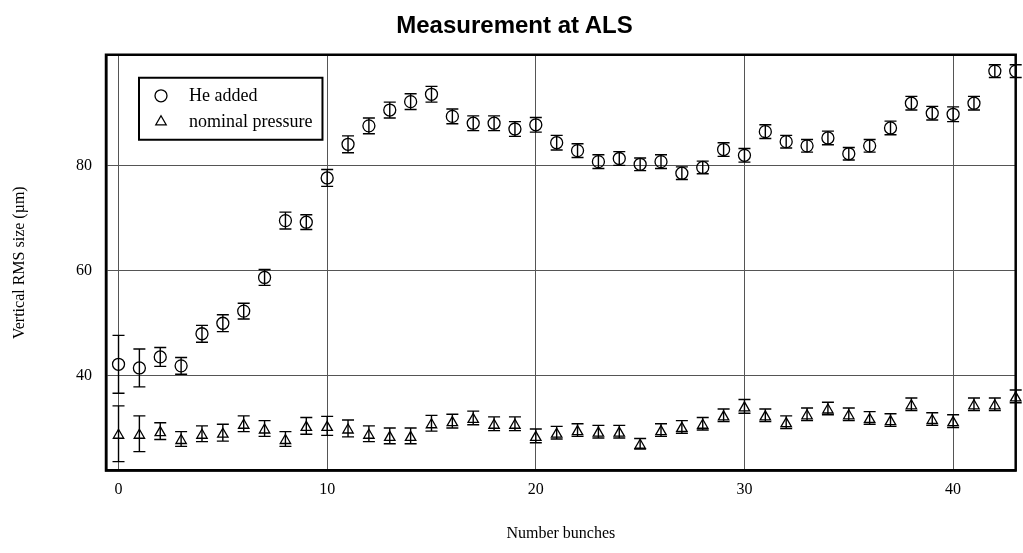 The image size is (1023, 553). I want to click on legend-label: nominal pressure, so click(251, 120).